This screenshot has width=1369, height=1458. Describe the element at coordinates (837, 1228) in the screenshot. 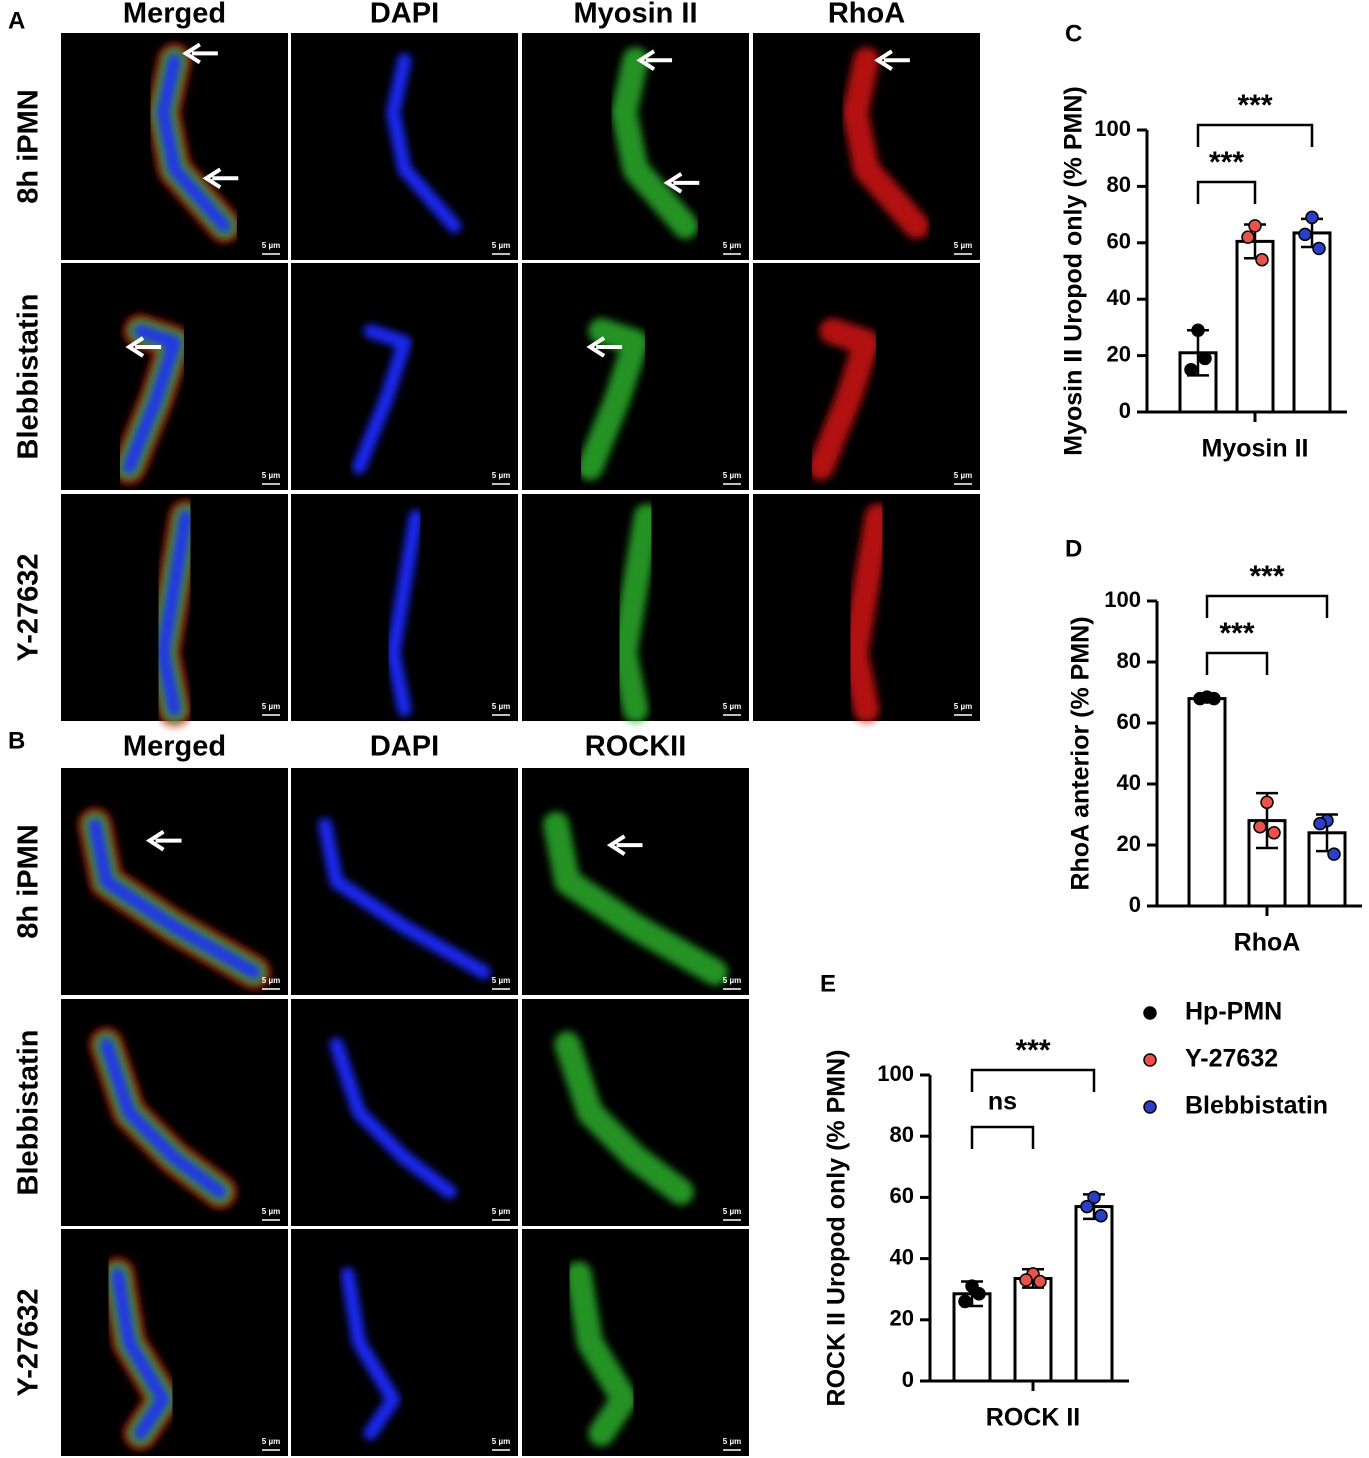

I see `y-axis-label: ROCK II Uropod only (% PMN)` at that location.